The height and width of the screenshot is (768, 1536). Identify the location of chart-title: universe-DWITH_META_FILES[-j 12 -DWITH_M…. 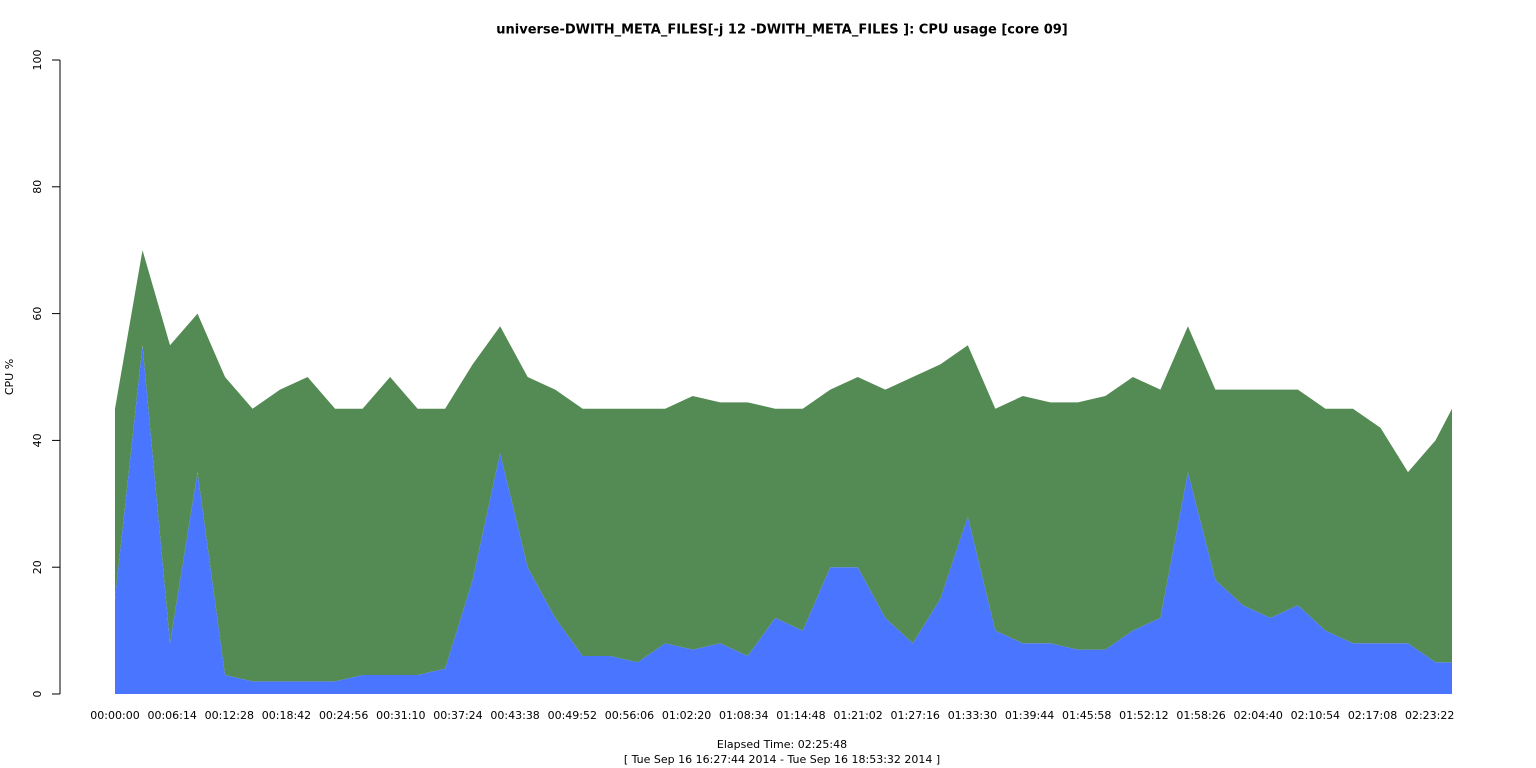
(781, 30).